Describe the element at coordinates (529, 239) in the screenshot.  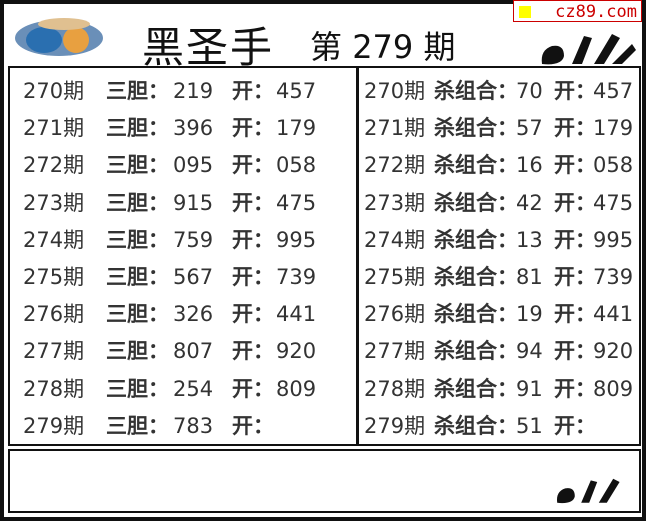
I see `kill-value: 13` at that location.